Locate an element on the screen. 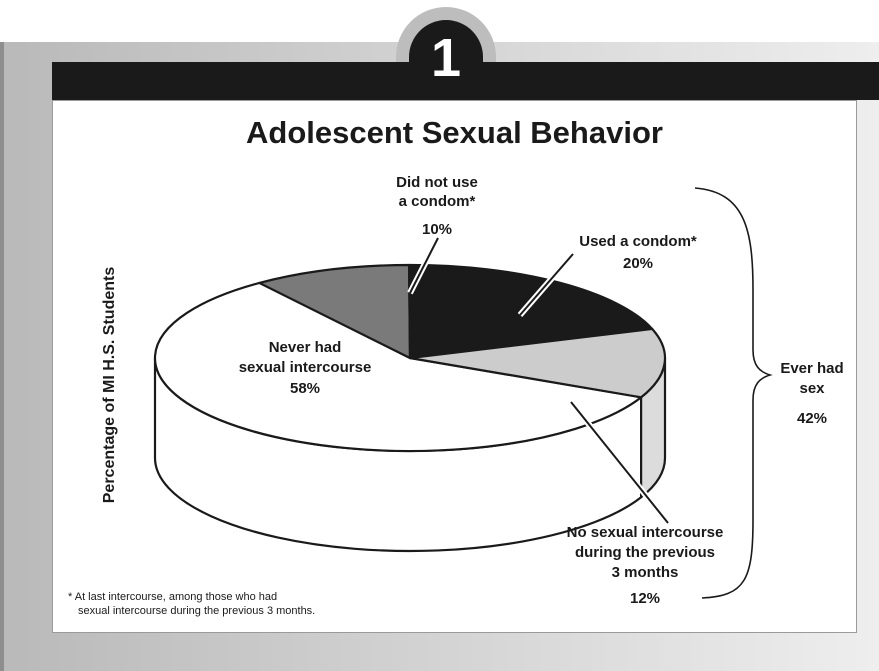  pie-slice-never-had-sexual-intercourse is located at coordinates (398, 367).